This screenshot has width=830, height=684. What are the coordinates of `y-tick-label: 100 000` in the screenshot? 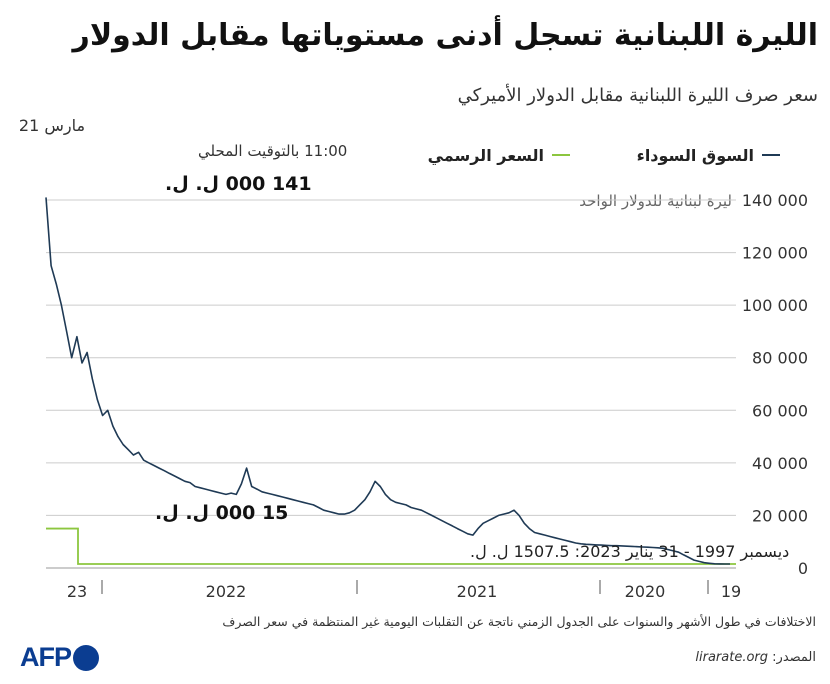 It's located at (775, 305).